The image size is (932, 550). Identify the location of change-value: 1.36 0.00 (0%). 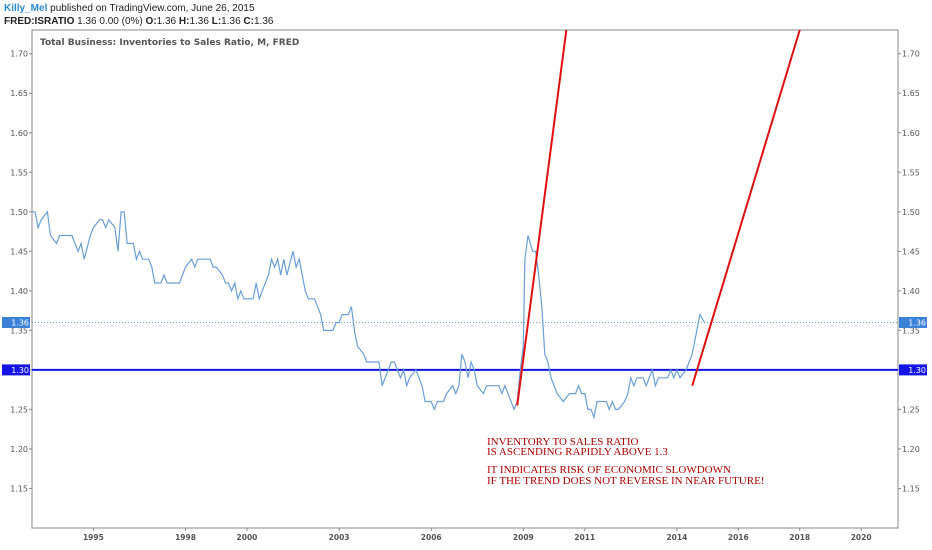
(110, 21).